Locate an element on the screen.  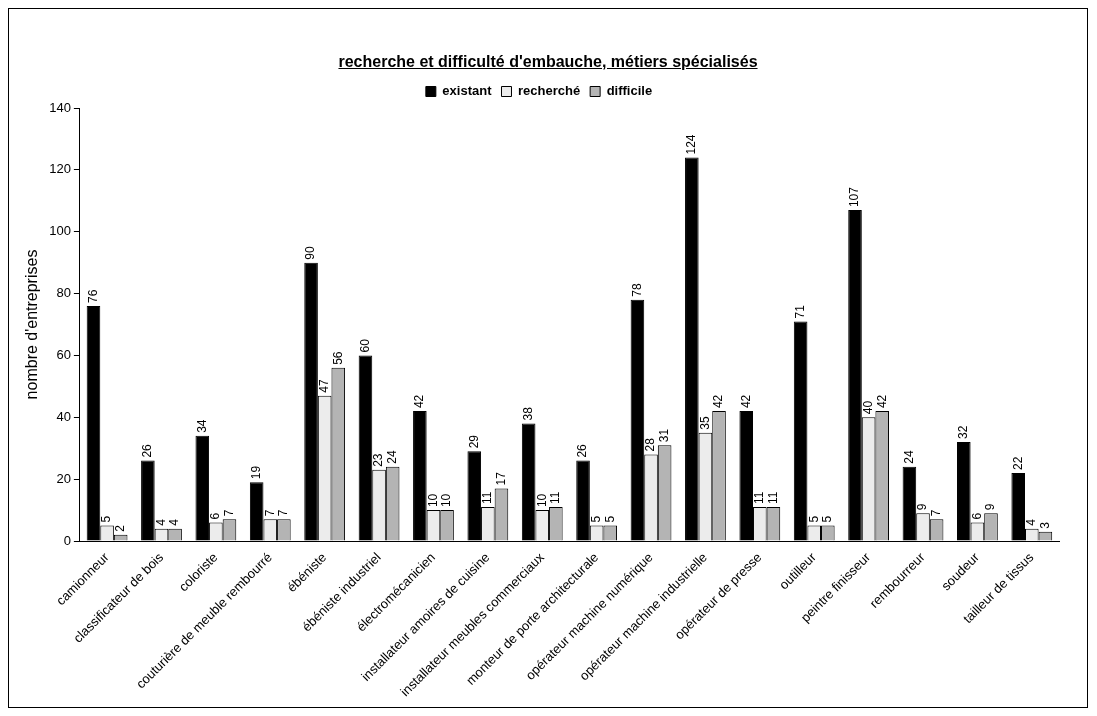
chart-title: recherche et difficulté d'embauche, métiers spécialisés is located at coordinates (548, 62).